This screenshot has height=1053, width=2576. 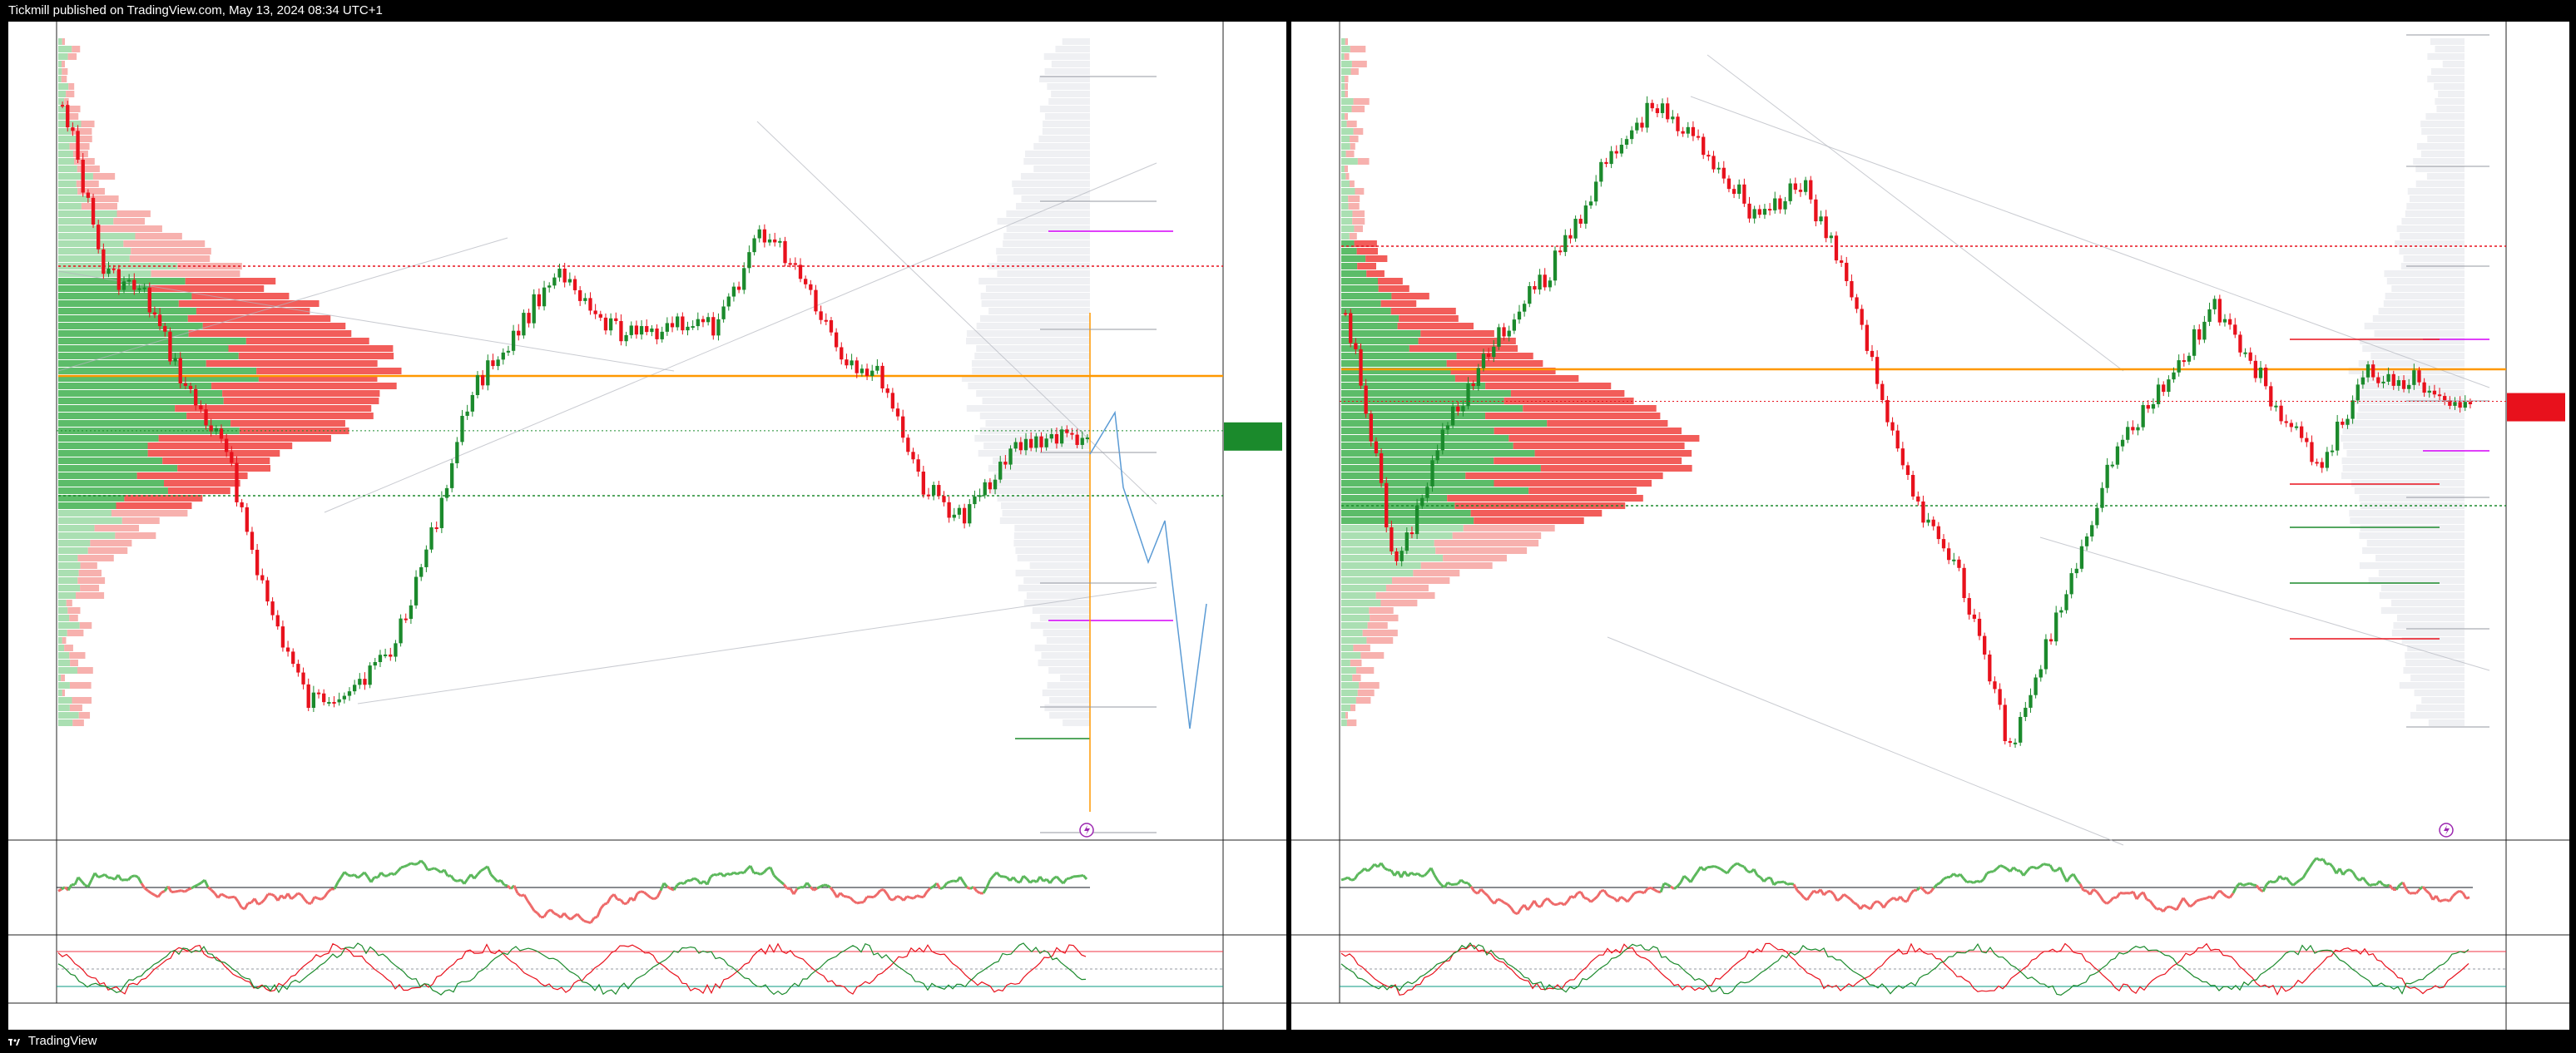 What do you see at coordinates (1148, 569) in the screenshot?
I see `left-projection-path` at bounding box center [1148, 569].